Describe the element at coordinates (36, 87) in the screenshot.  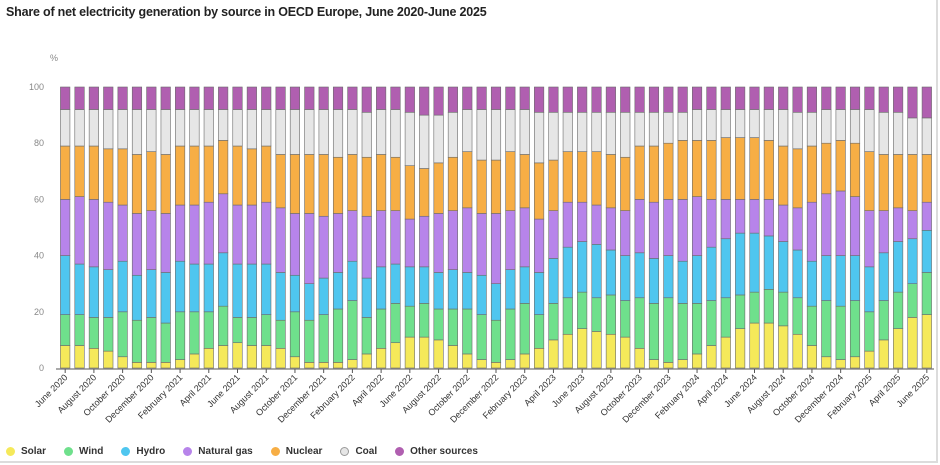
I see `y-tick-label: 100` at that location.